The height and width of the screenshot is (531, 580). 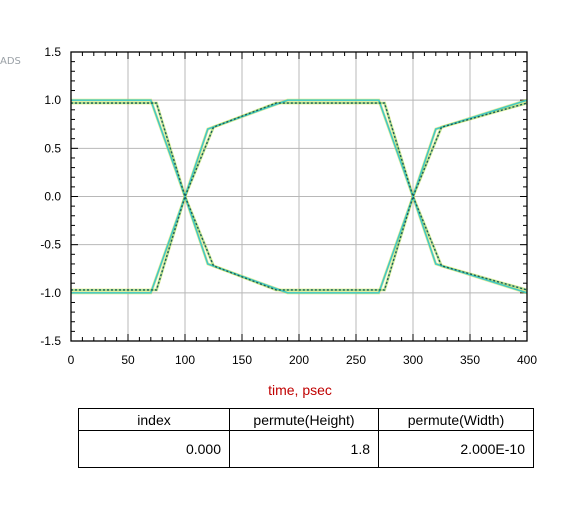 I want to click on x-tick-label: 0, so click(x=71, y=360).